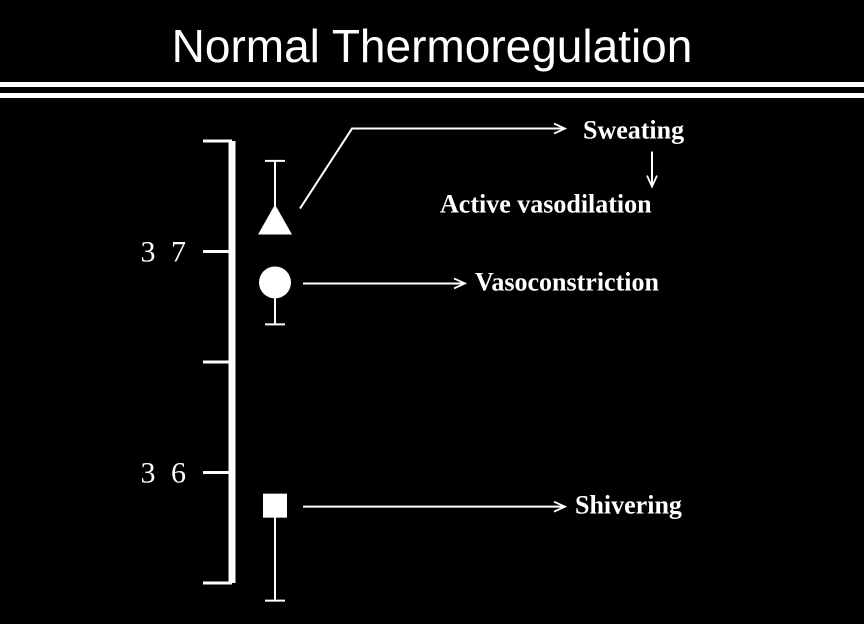  Describe the element at coordinates (166, 472) in the screenshot. I see `y-tick-label: 3 6` at that location.